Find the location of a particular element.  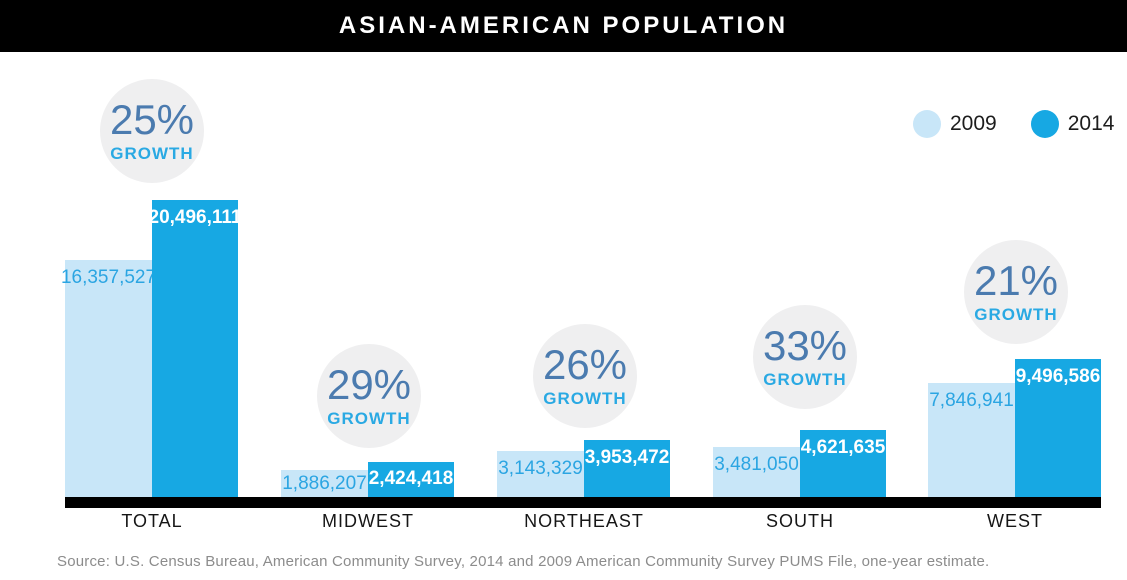

growth-word-midwest: GROWTH is located at coordinates (369, 418).